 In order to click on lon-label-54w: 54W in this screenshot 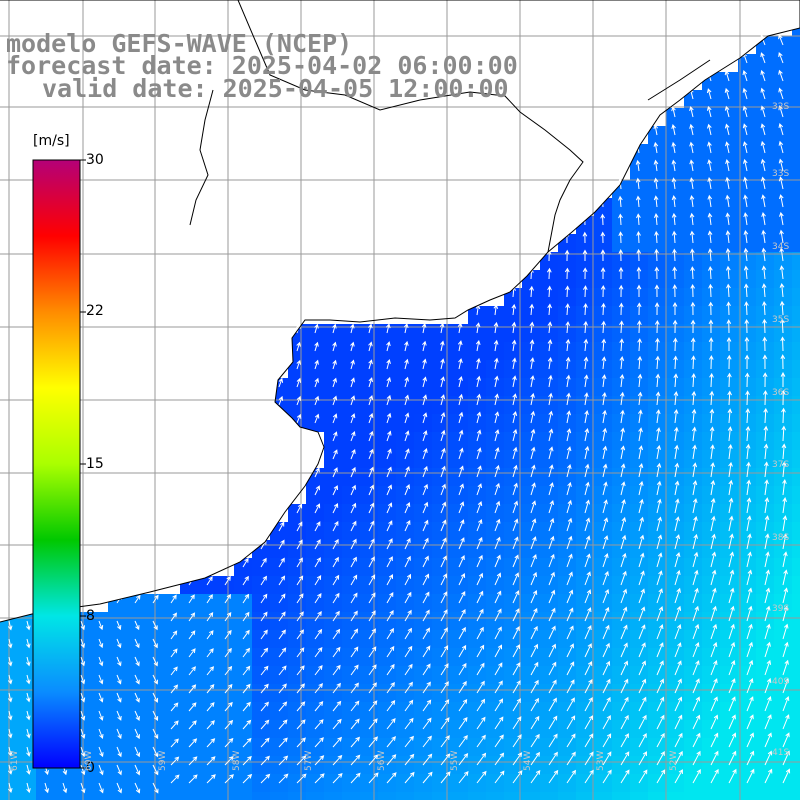, I will do `click(528, 760)`.